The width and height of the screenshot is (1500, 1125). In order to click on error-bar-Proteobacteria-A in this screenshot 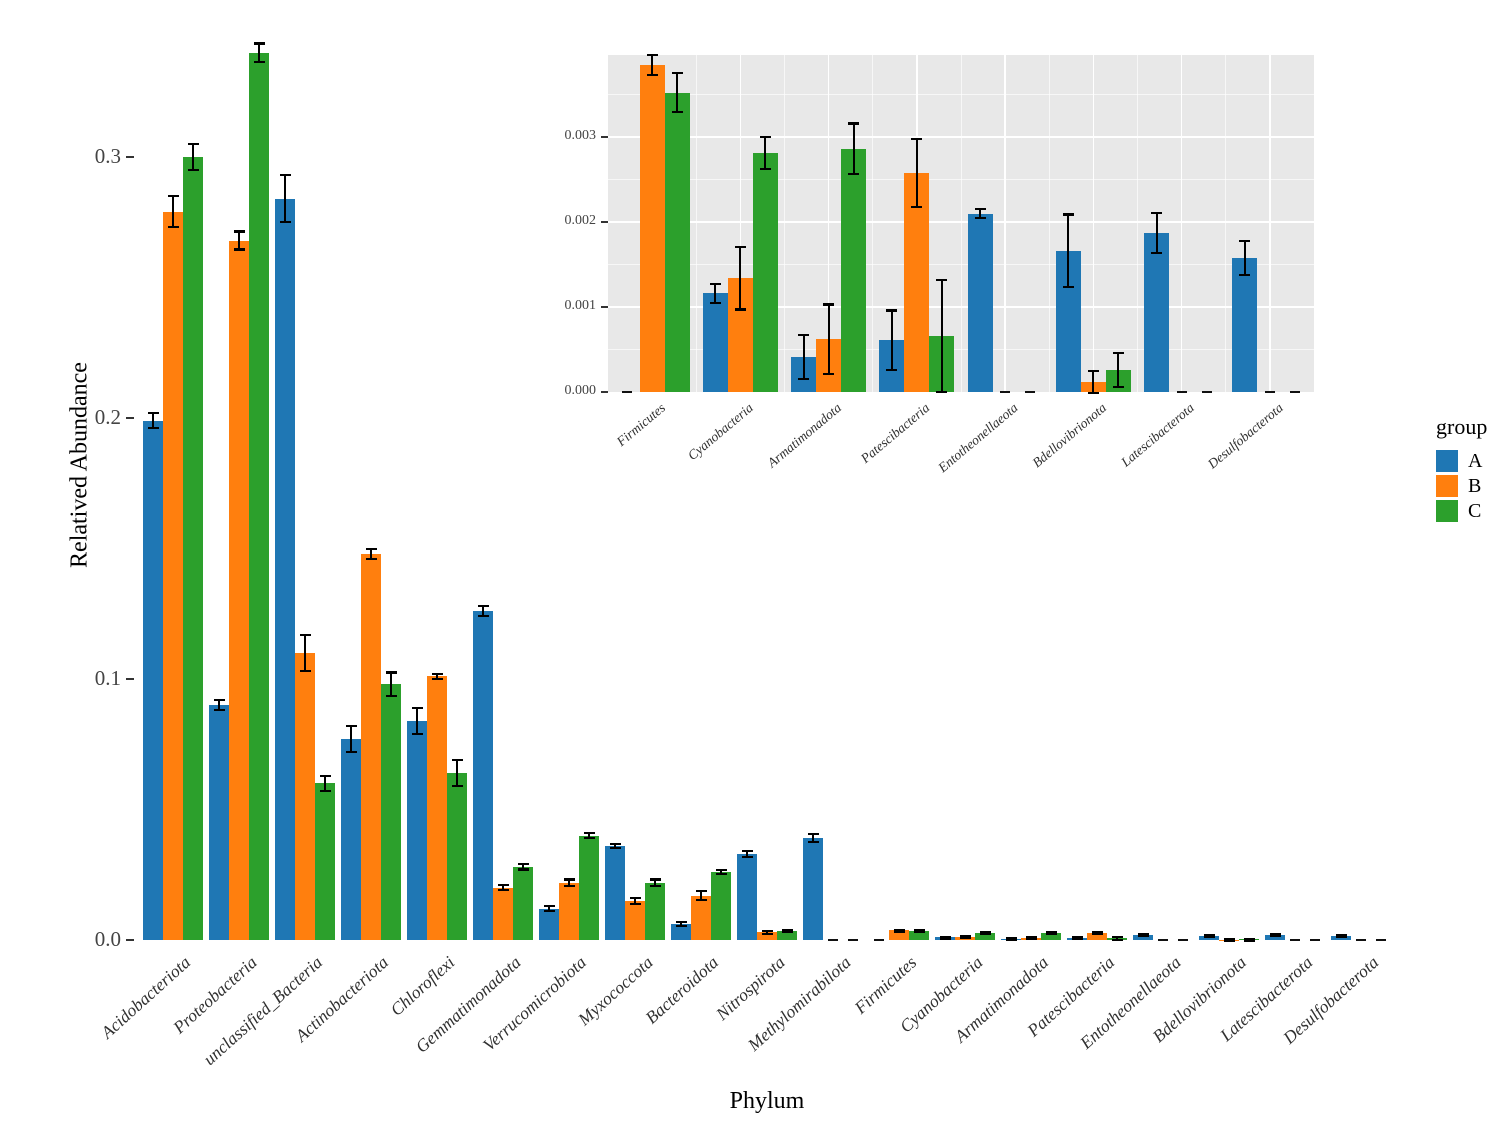, I will do `click(219, 705)`.